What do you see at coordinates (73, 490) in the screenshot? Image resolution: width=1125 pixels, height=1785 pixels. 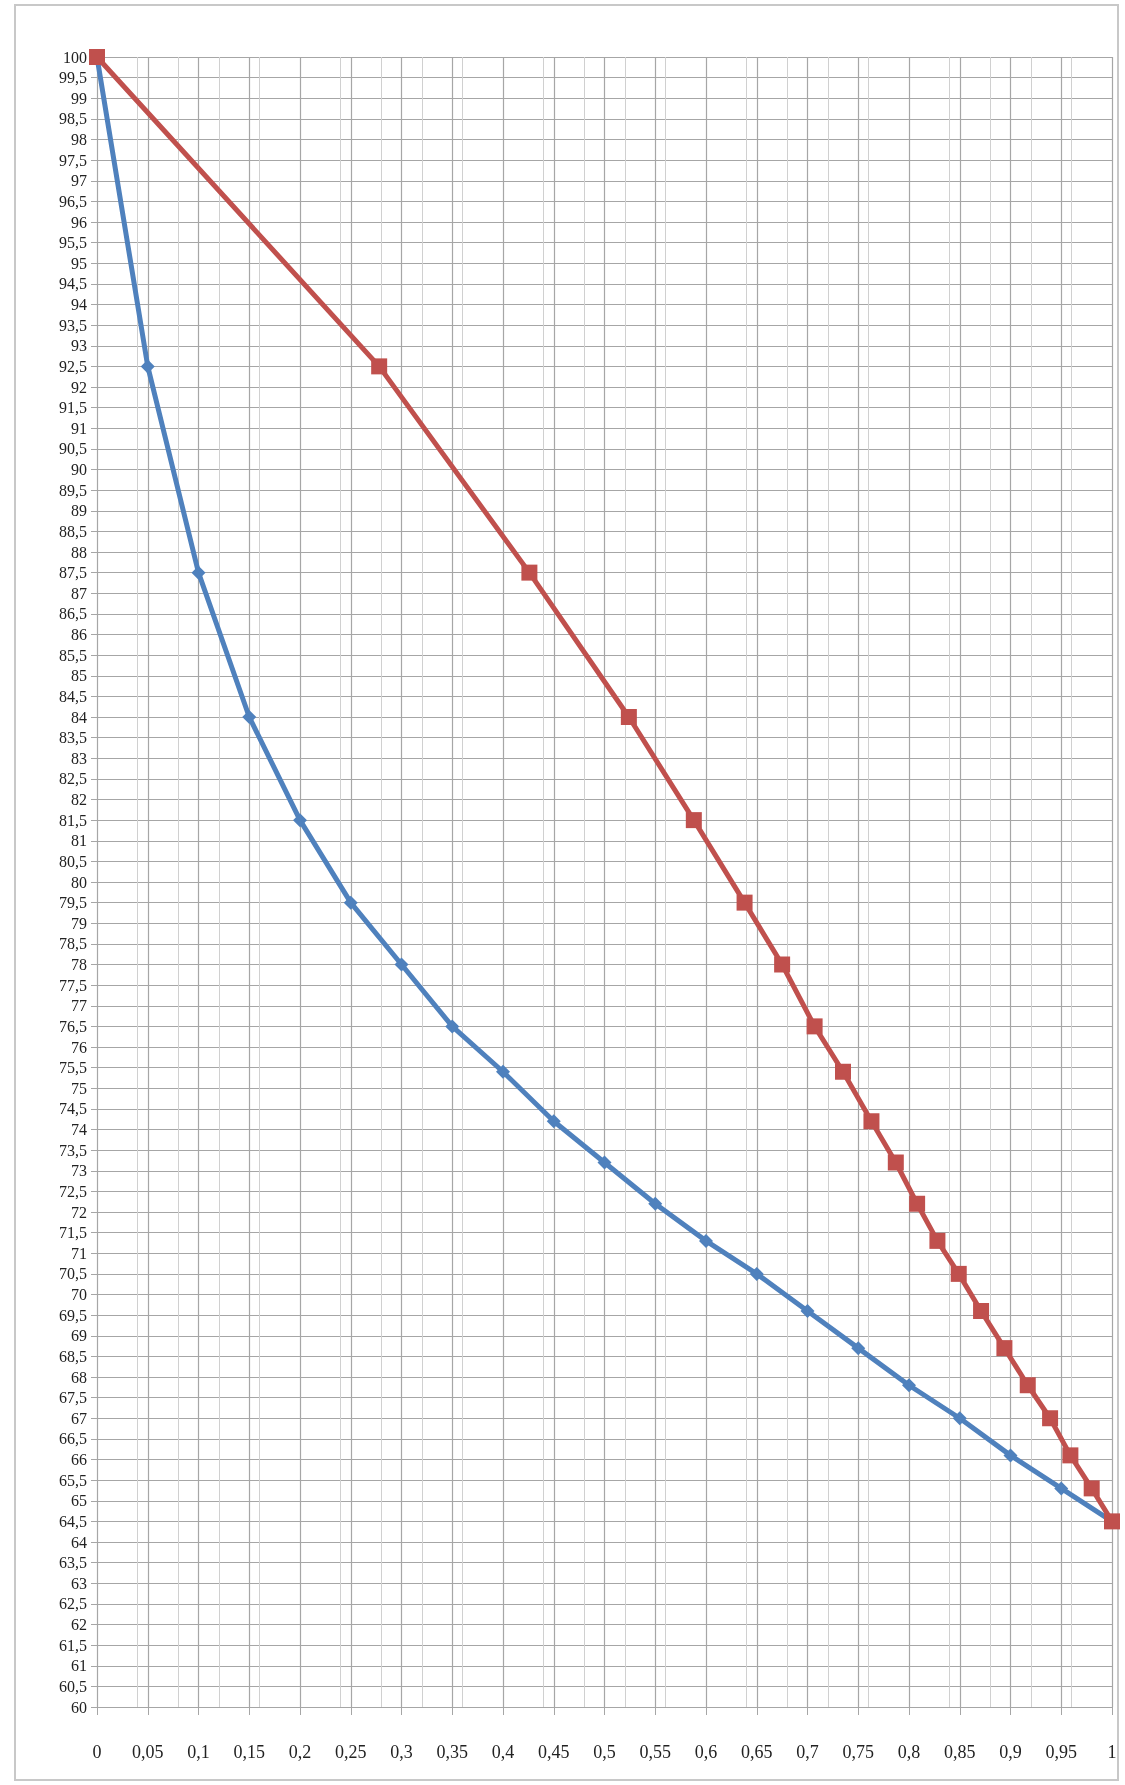 I see `y-tick-label: 89,5` at bounding box center [73, 490].